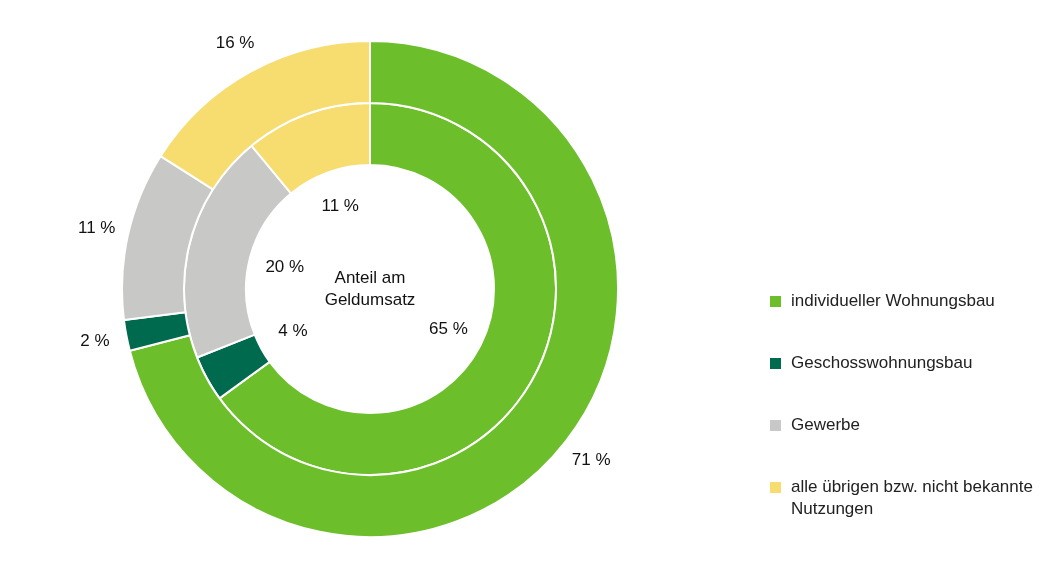 Image resolution: width=1054 pixels, height=568 pixels. I want to click on legend-label: individueller Wohnungsbau, so click(893, 301).